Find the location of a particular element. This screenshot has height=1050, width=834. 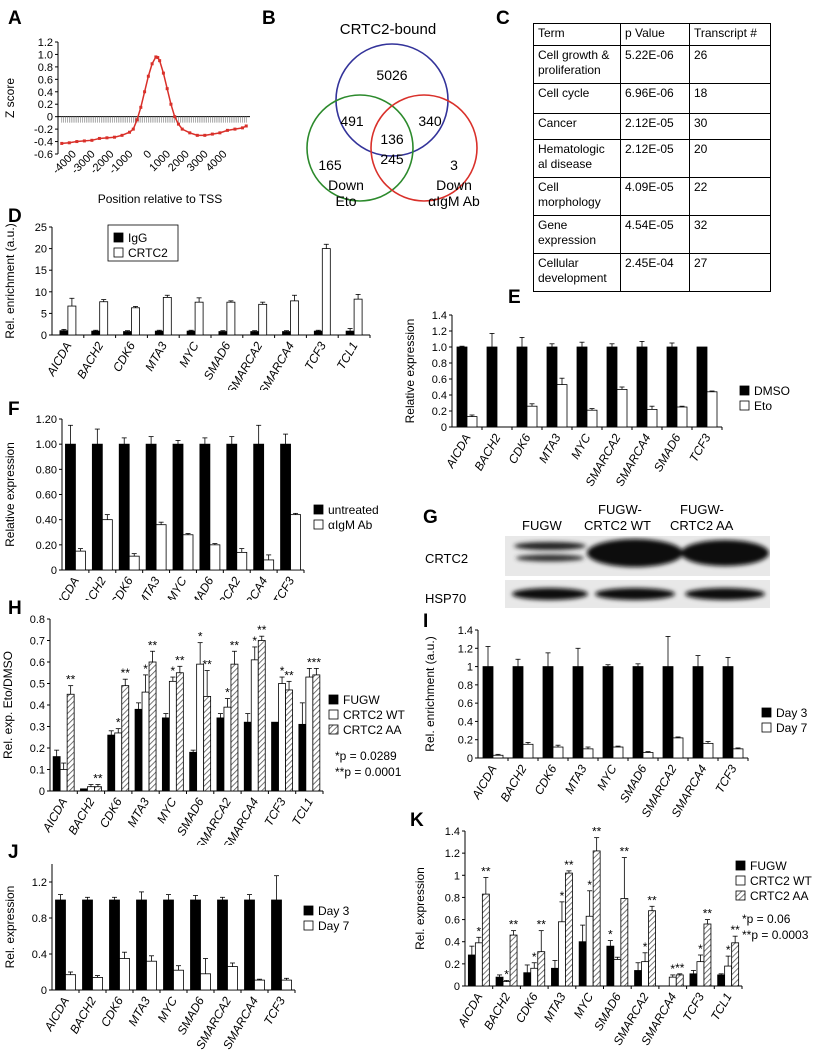

legend-label: Day 3 is located at coordinates (792, 713).